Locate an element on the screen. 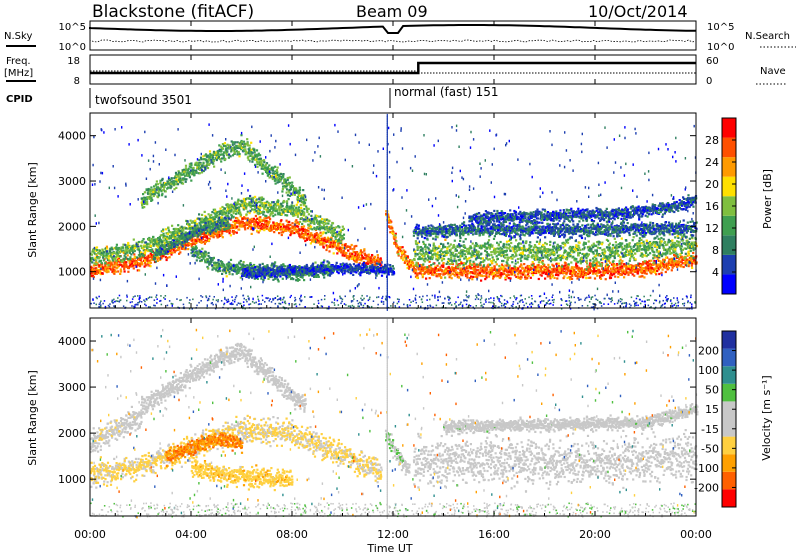  noise-tick-left-bottom: 10^0 is located at coordinates (72, 47).